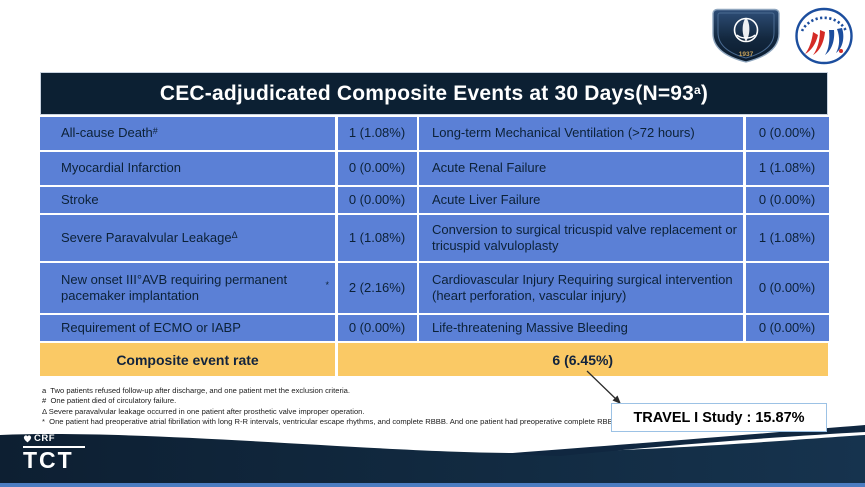 The height and width of the screenshot is (487, 865). What do you see at coordinates (582, 359) in the screenshot?
I see `composite-rate-value: 6 (6.45%)` at bounding box center [582, 359].